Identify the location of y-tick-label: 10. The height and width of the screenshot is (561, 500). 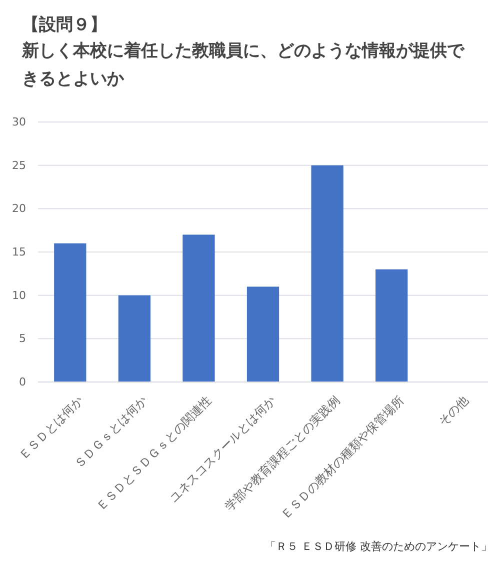
(19, 295).